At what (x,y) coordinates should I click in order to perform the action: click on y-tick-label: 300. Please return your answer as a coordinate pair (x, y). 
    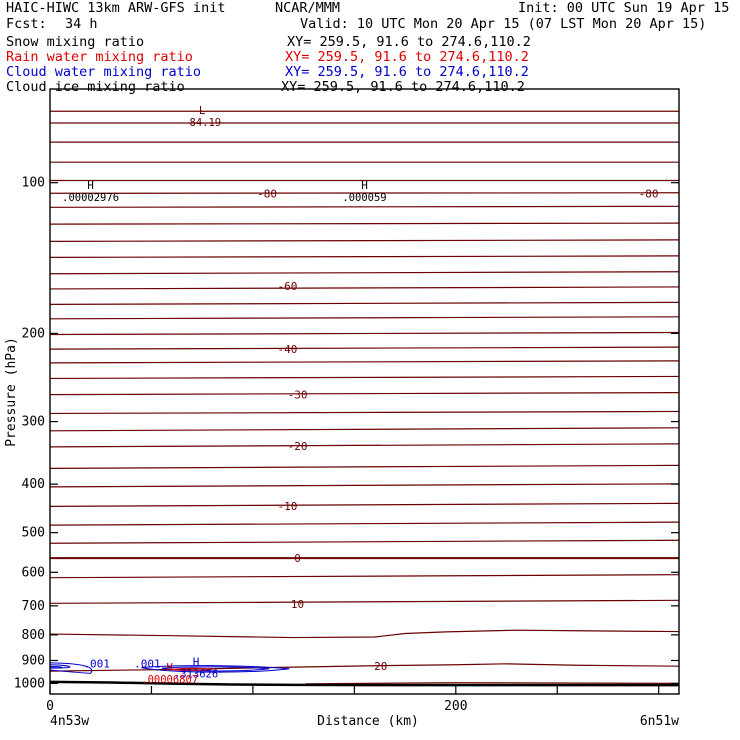
    Looking at the image, I should click on (33, 422).